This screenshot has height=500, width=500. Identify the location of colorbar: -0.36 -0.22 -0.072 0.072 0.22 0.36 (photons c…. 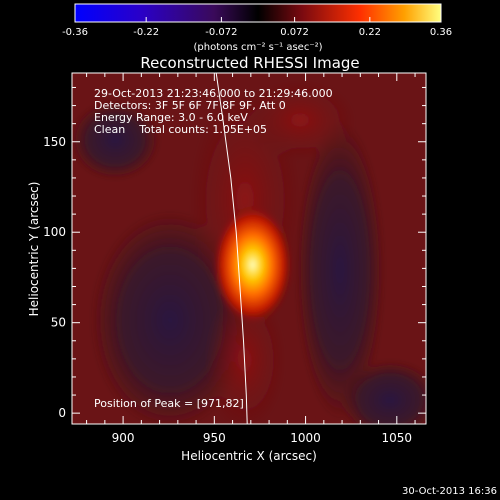
(257, 28).